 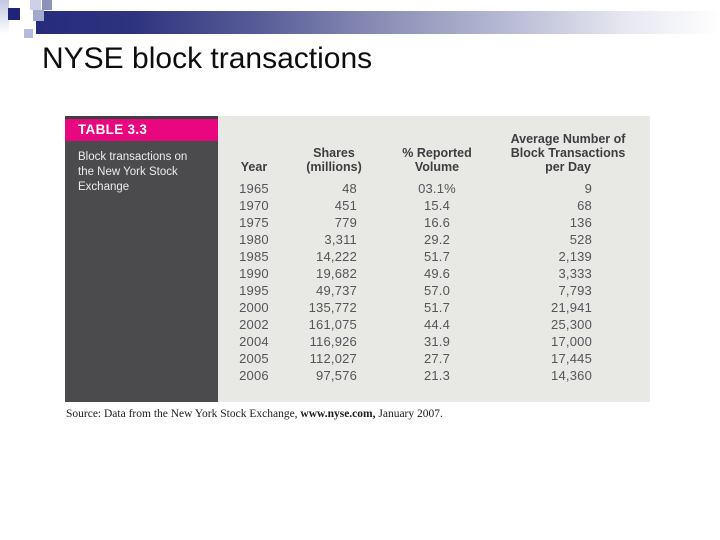 I want to click on table-row: 1965 48 03.1% 9, so click(x=434, y=188).